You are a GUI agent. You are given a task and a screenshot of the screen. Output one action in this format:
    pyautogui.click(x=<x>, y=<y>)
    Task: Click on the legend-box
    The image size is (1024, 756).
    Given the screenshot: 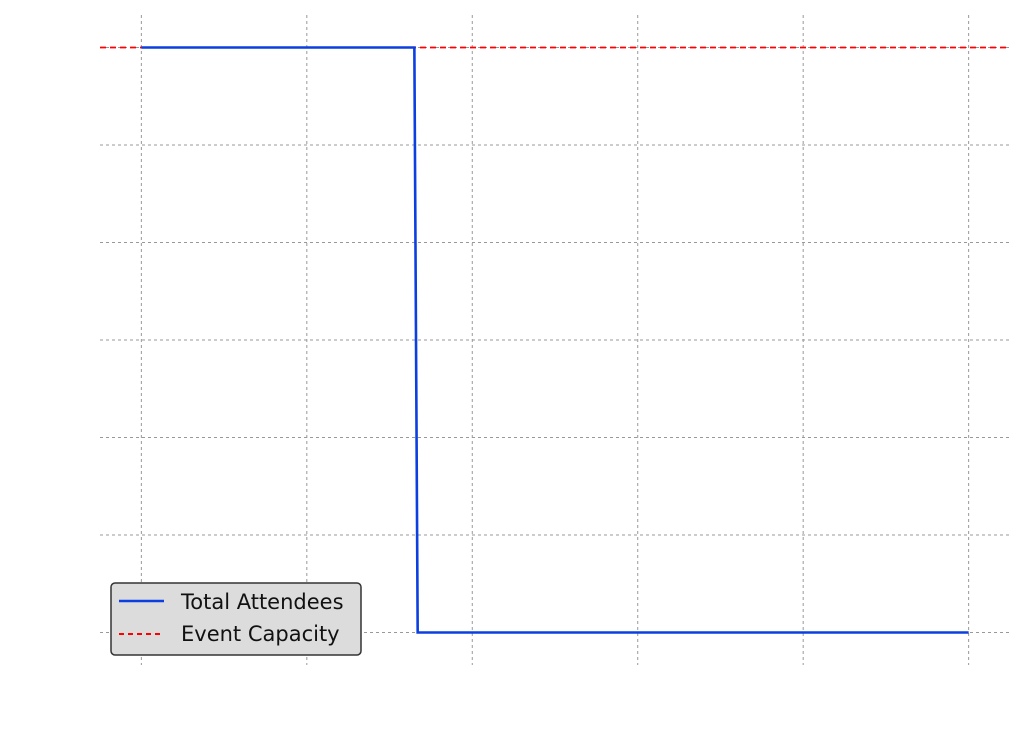 What is the action you would take?
    pyautogui.click(x=236, y=619)
    